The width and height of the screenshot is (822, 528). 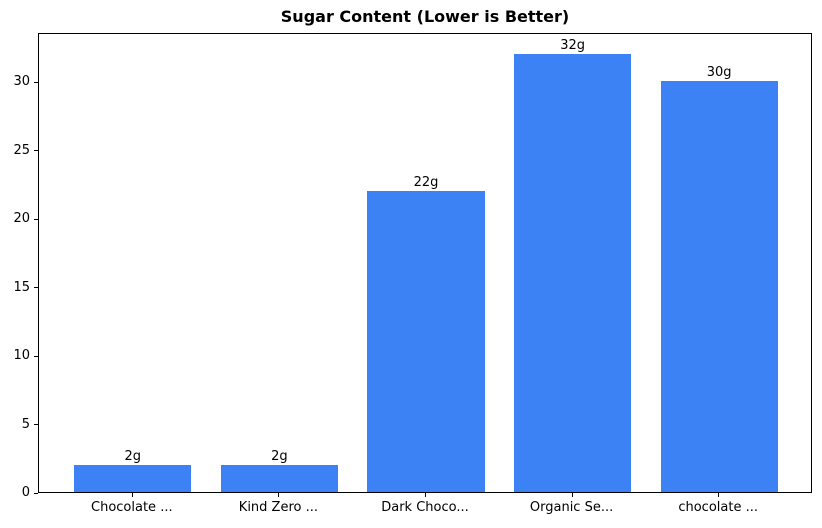 I want to click on y-tick-label-3: 15, so click(x=21, y=287).